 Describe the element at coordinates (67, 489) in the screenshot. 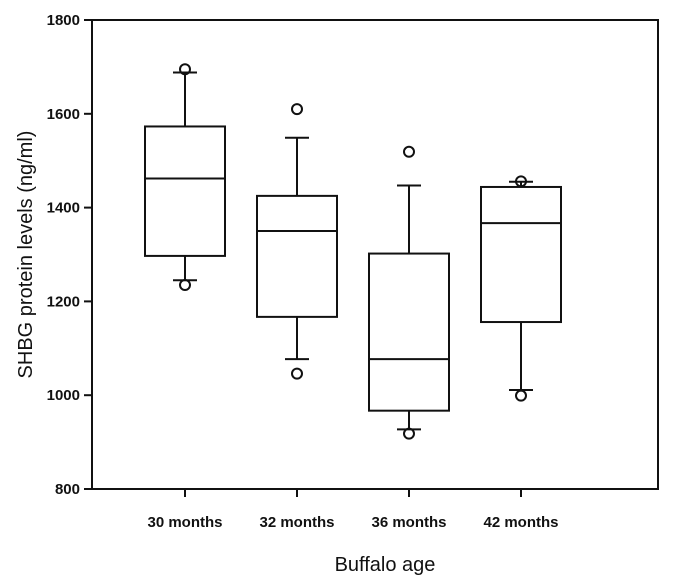

I see `y-tick-label: 800` at that location.